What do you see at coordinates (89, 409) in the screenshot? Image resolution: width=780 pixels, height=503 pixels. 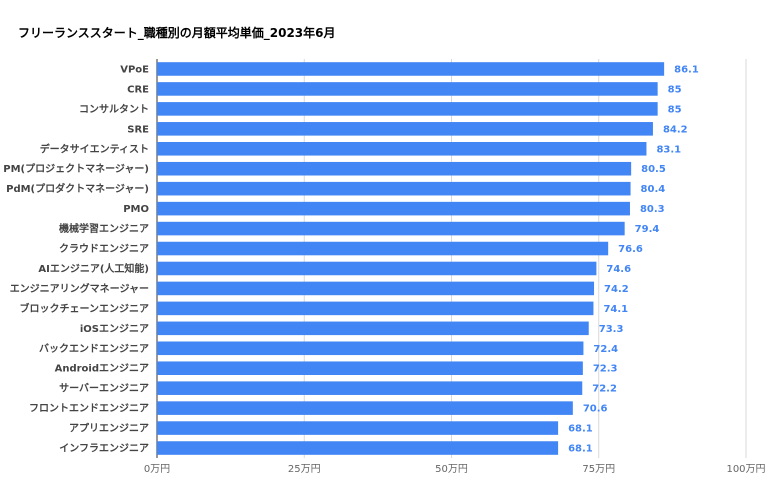 I see `category-label-17: フロントエンドエンジニア` at bounding box center [89, 409].